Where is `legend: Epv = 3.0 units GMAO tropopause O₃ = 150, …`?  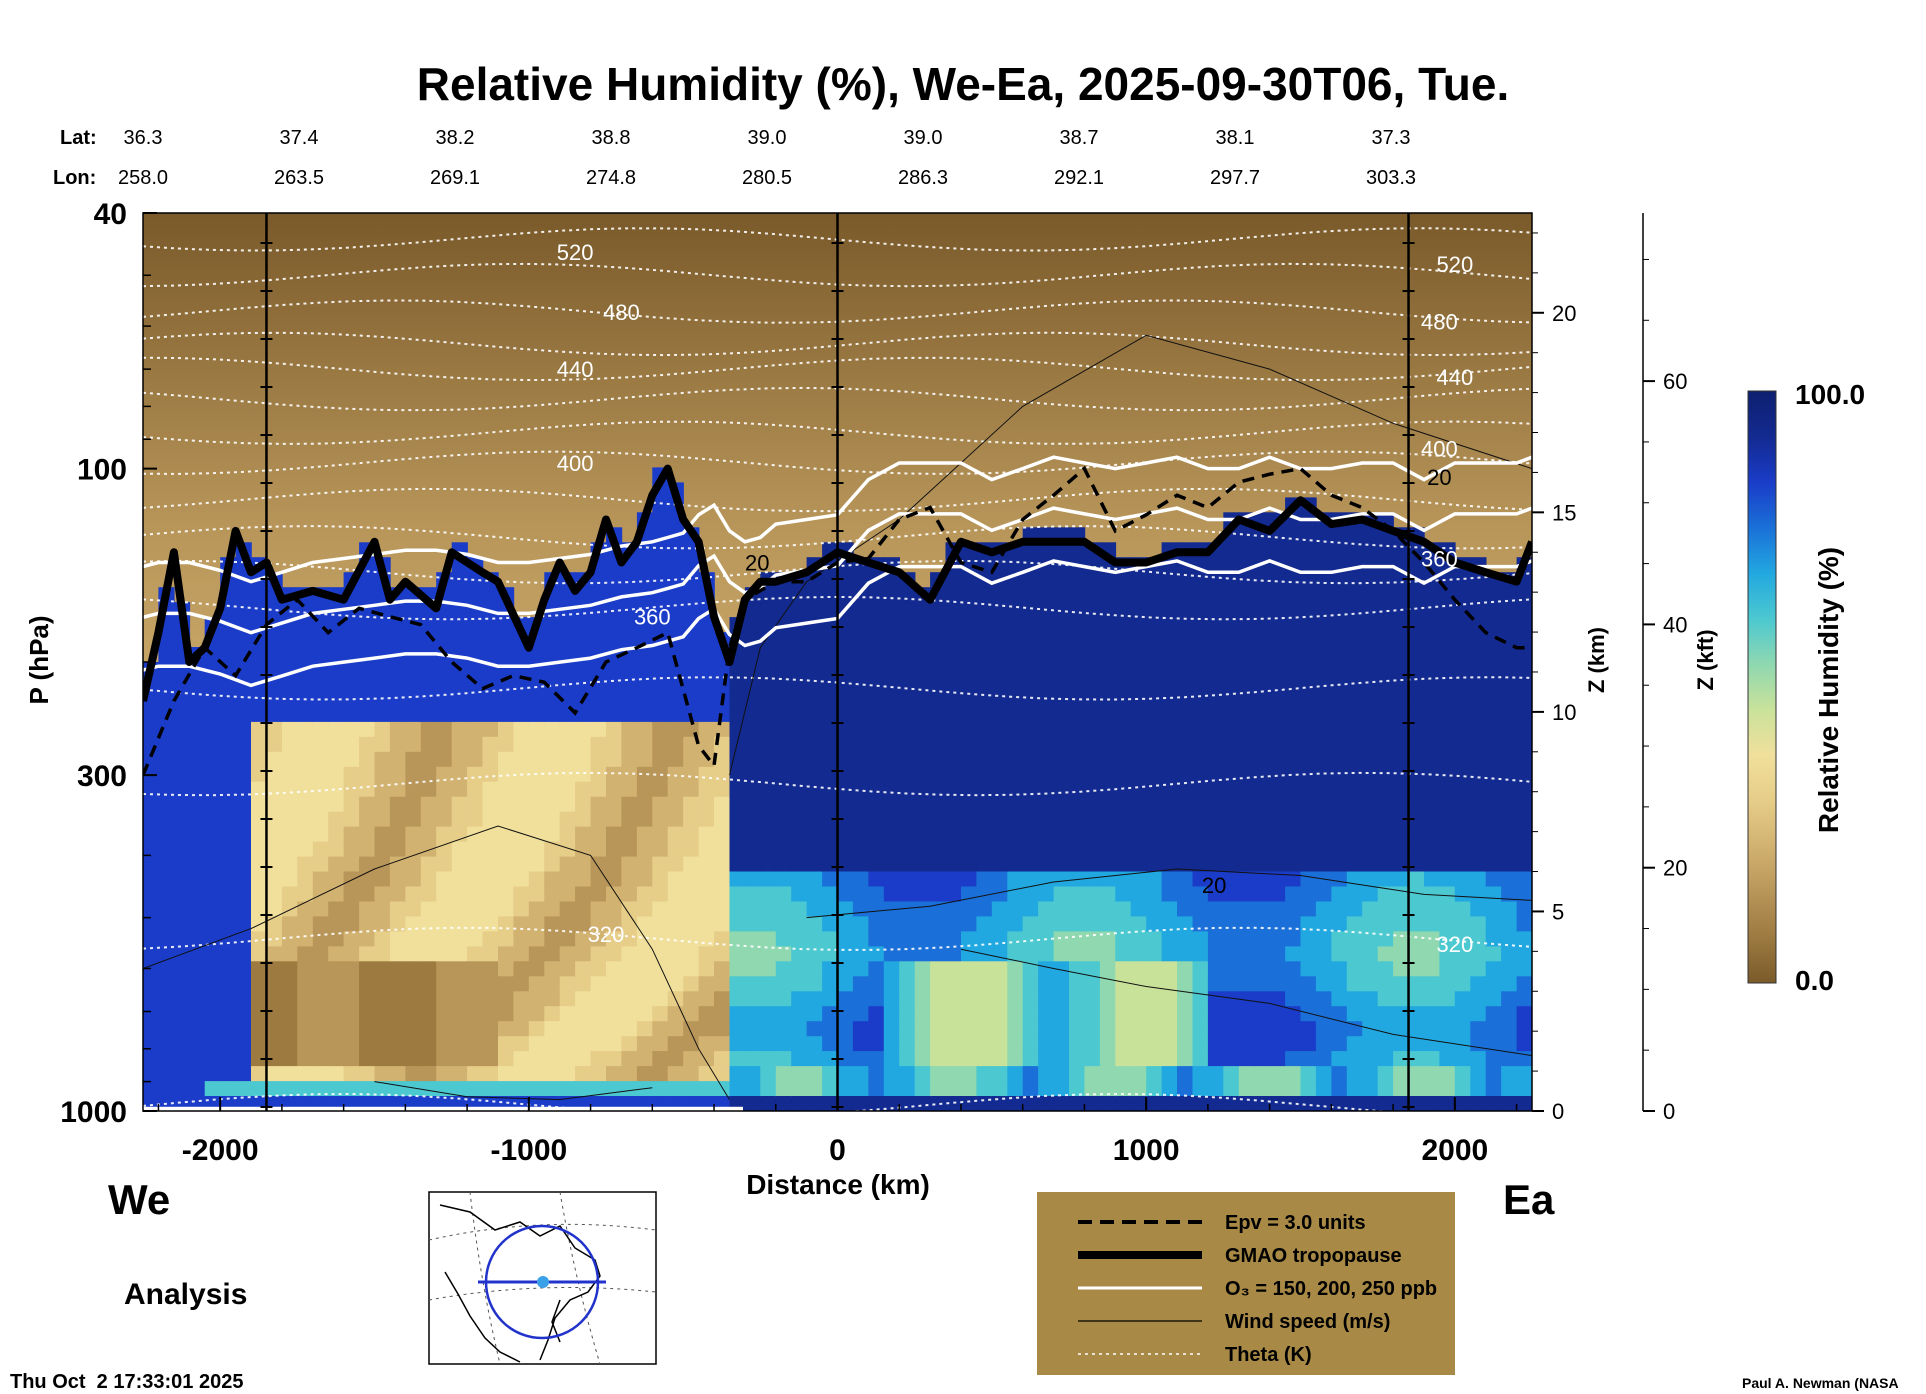 legend: Epv = 3.0 units GMAO tropopause O₃ = 150, … is located at coordinates (1246, 1283).